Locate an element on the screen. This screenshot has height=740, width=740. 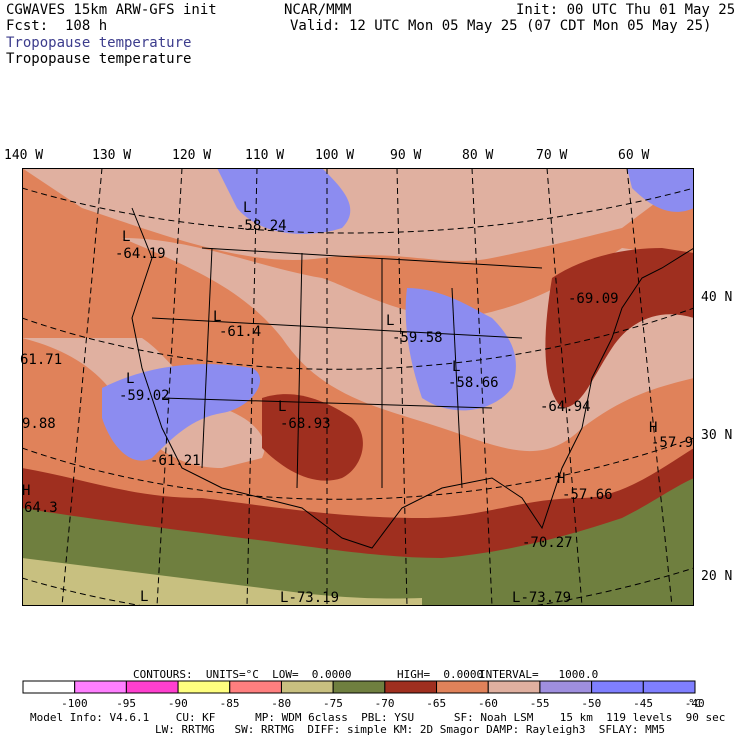
map-annotation: -64.94 is located at coordinates (565, 407).